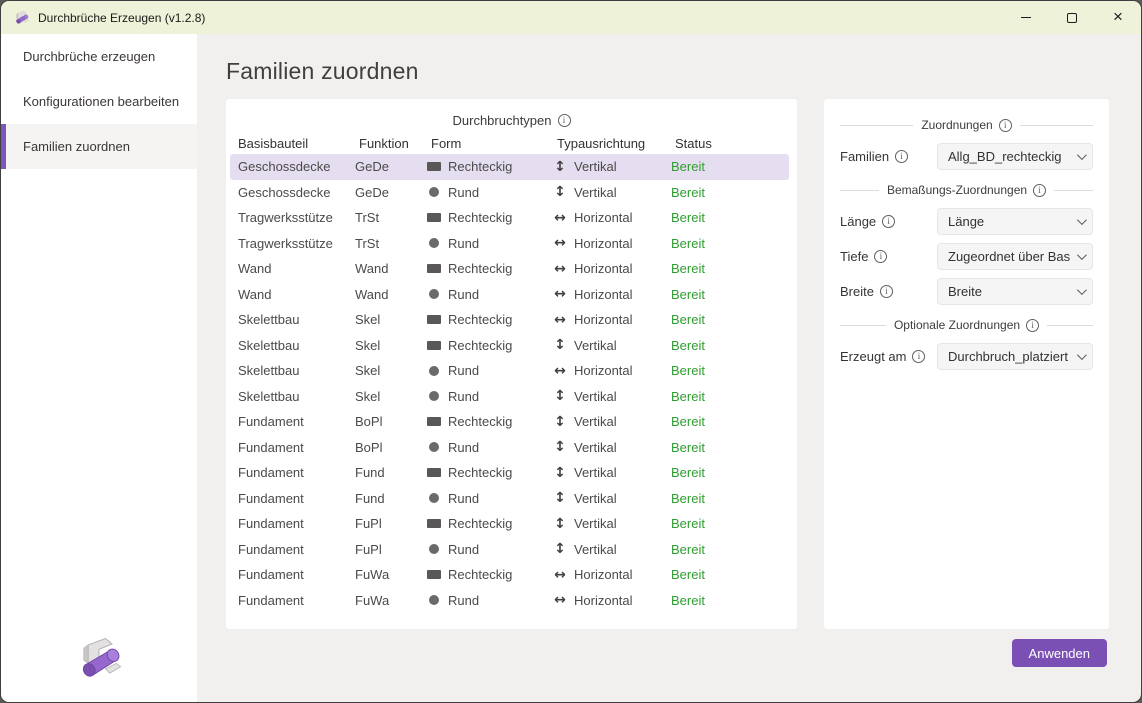 Image resolution: width=1142 pixels, height=703 pixels. What do you see at coordinates (509, 397) in the screenshot?
I see `table-row: Skelettbau Skel Rund ↕ Vertikal Bereit` at bounding box center [509, 397].